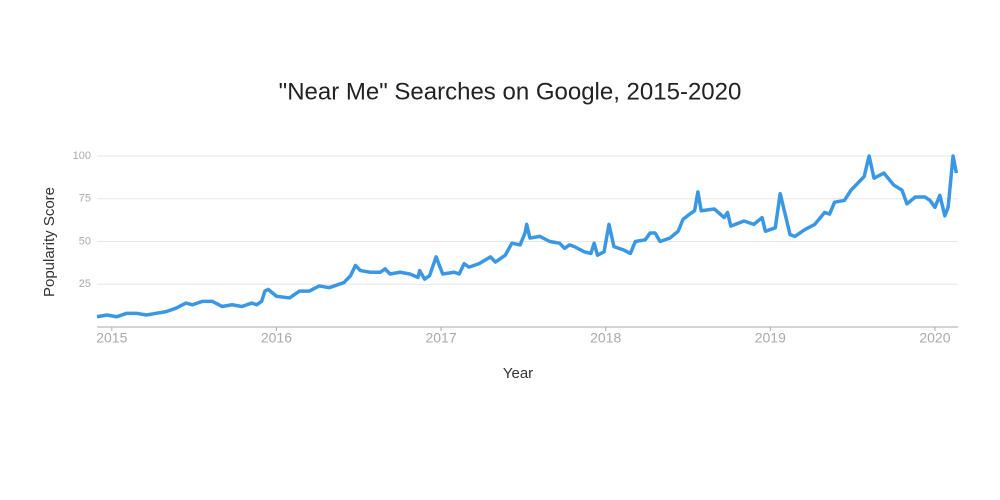 The width and height of the screenshot is (1000, 500). Describe the element at coordinates (85, 199) in the screenshot. I see `y-tick-label: 75` at that location.